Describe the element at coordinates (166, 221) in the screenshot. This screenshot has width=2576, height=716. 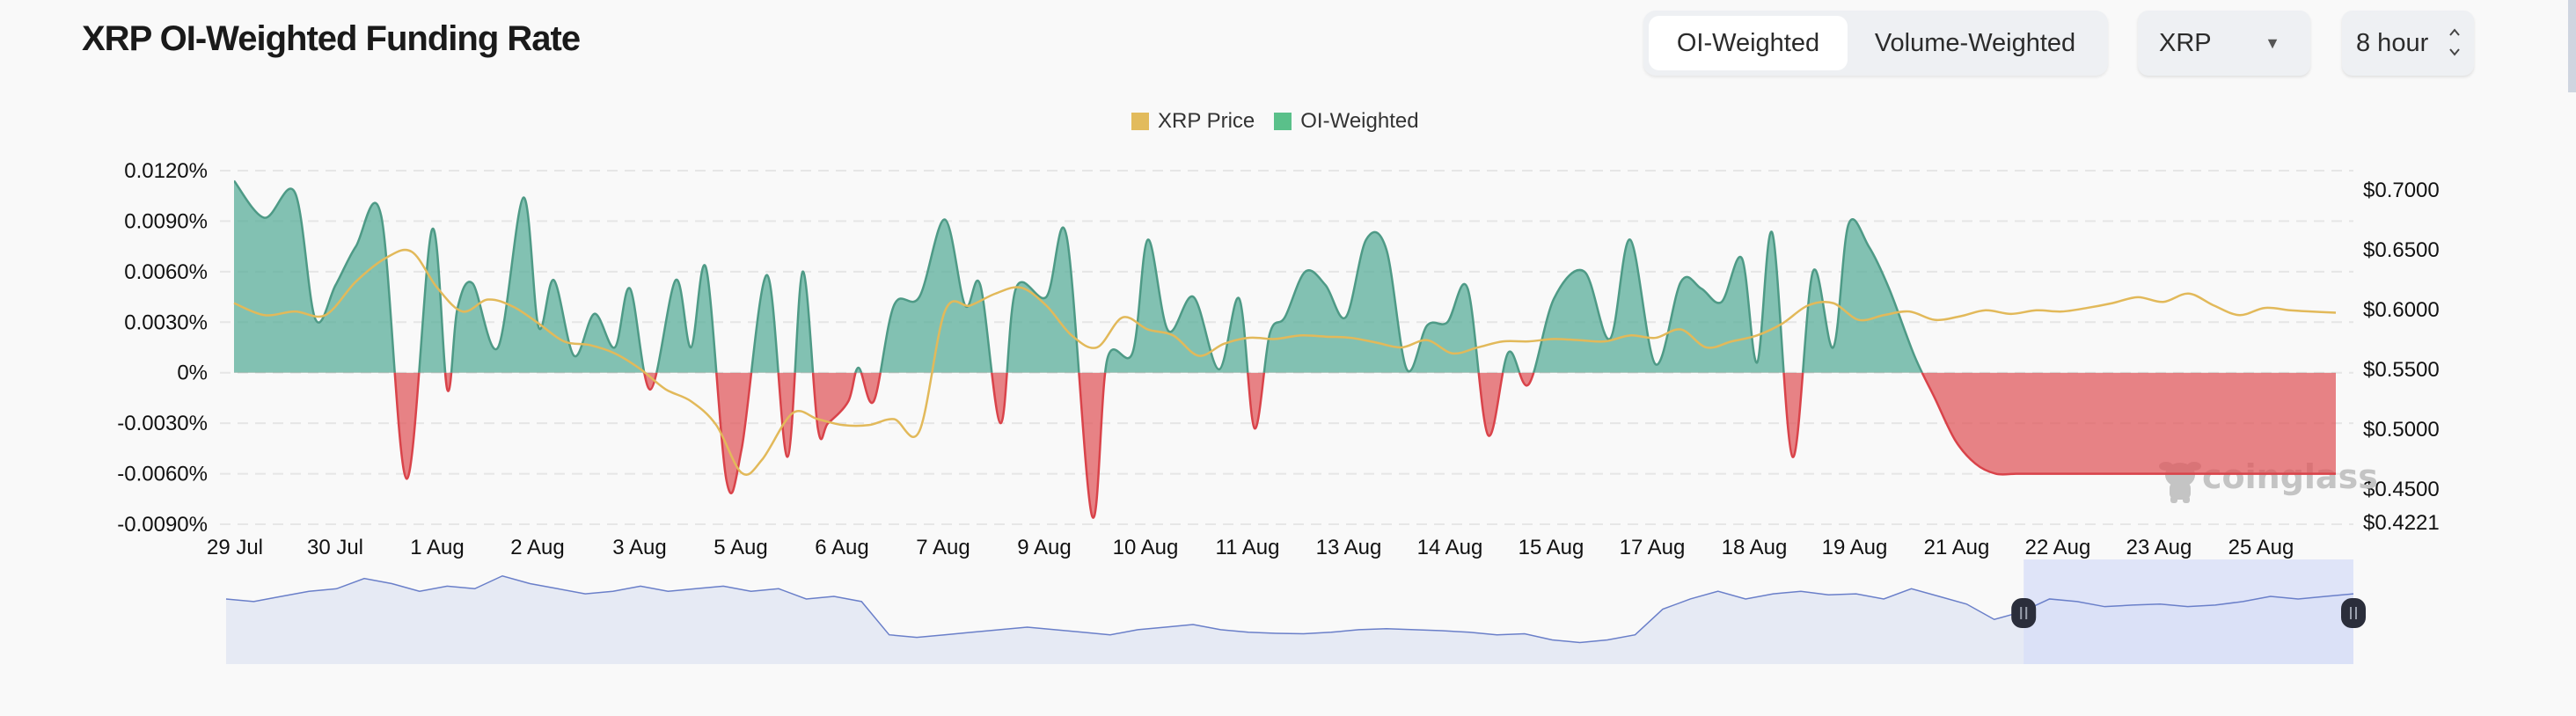
I see `y-left-tick-label: 0.0090%` at that location.